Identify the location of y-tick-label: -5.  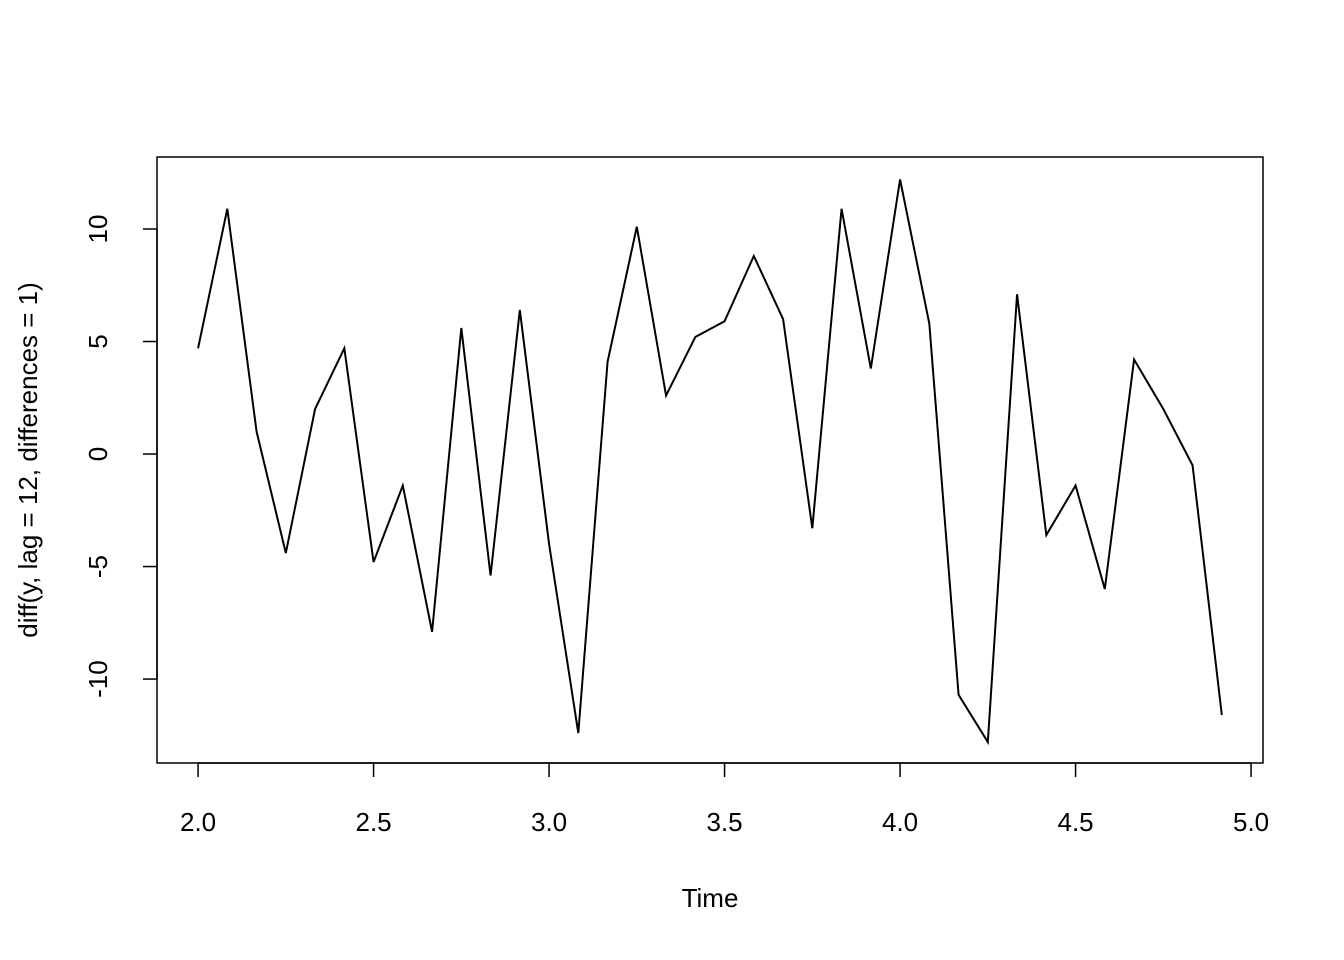
(98, 566).